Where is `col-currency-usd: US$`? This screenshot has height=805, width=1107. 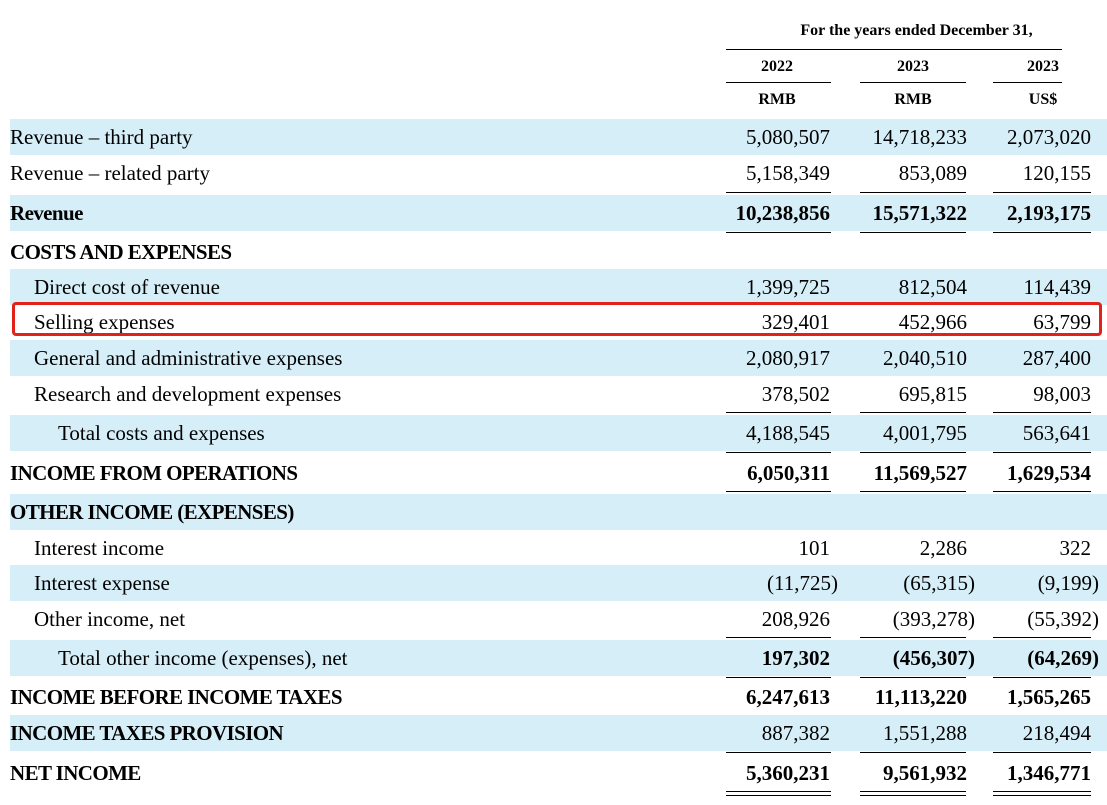 col-currency-usd: US$ is located at coordinates (1043, 99).